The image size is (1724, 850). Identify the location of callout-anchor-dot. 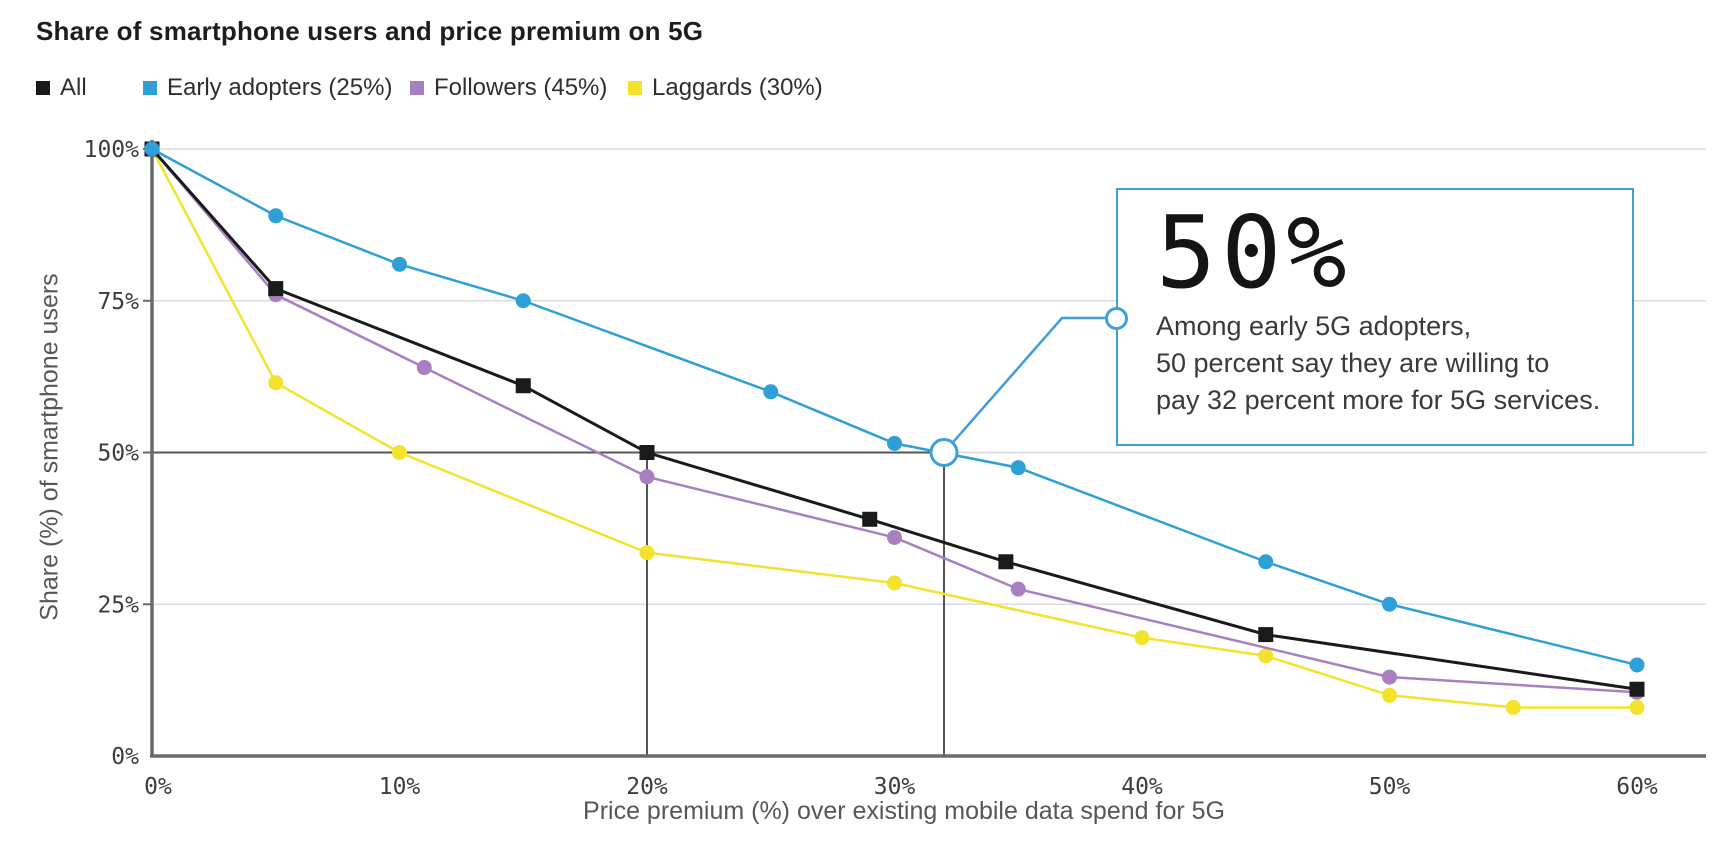
(1116, 318).